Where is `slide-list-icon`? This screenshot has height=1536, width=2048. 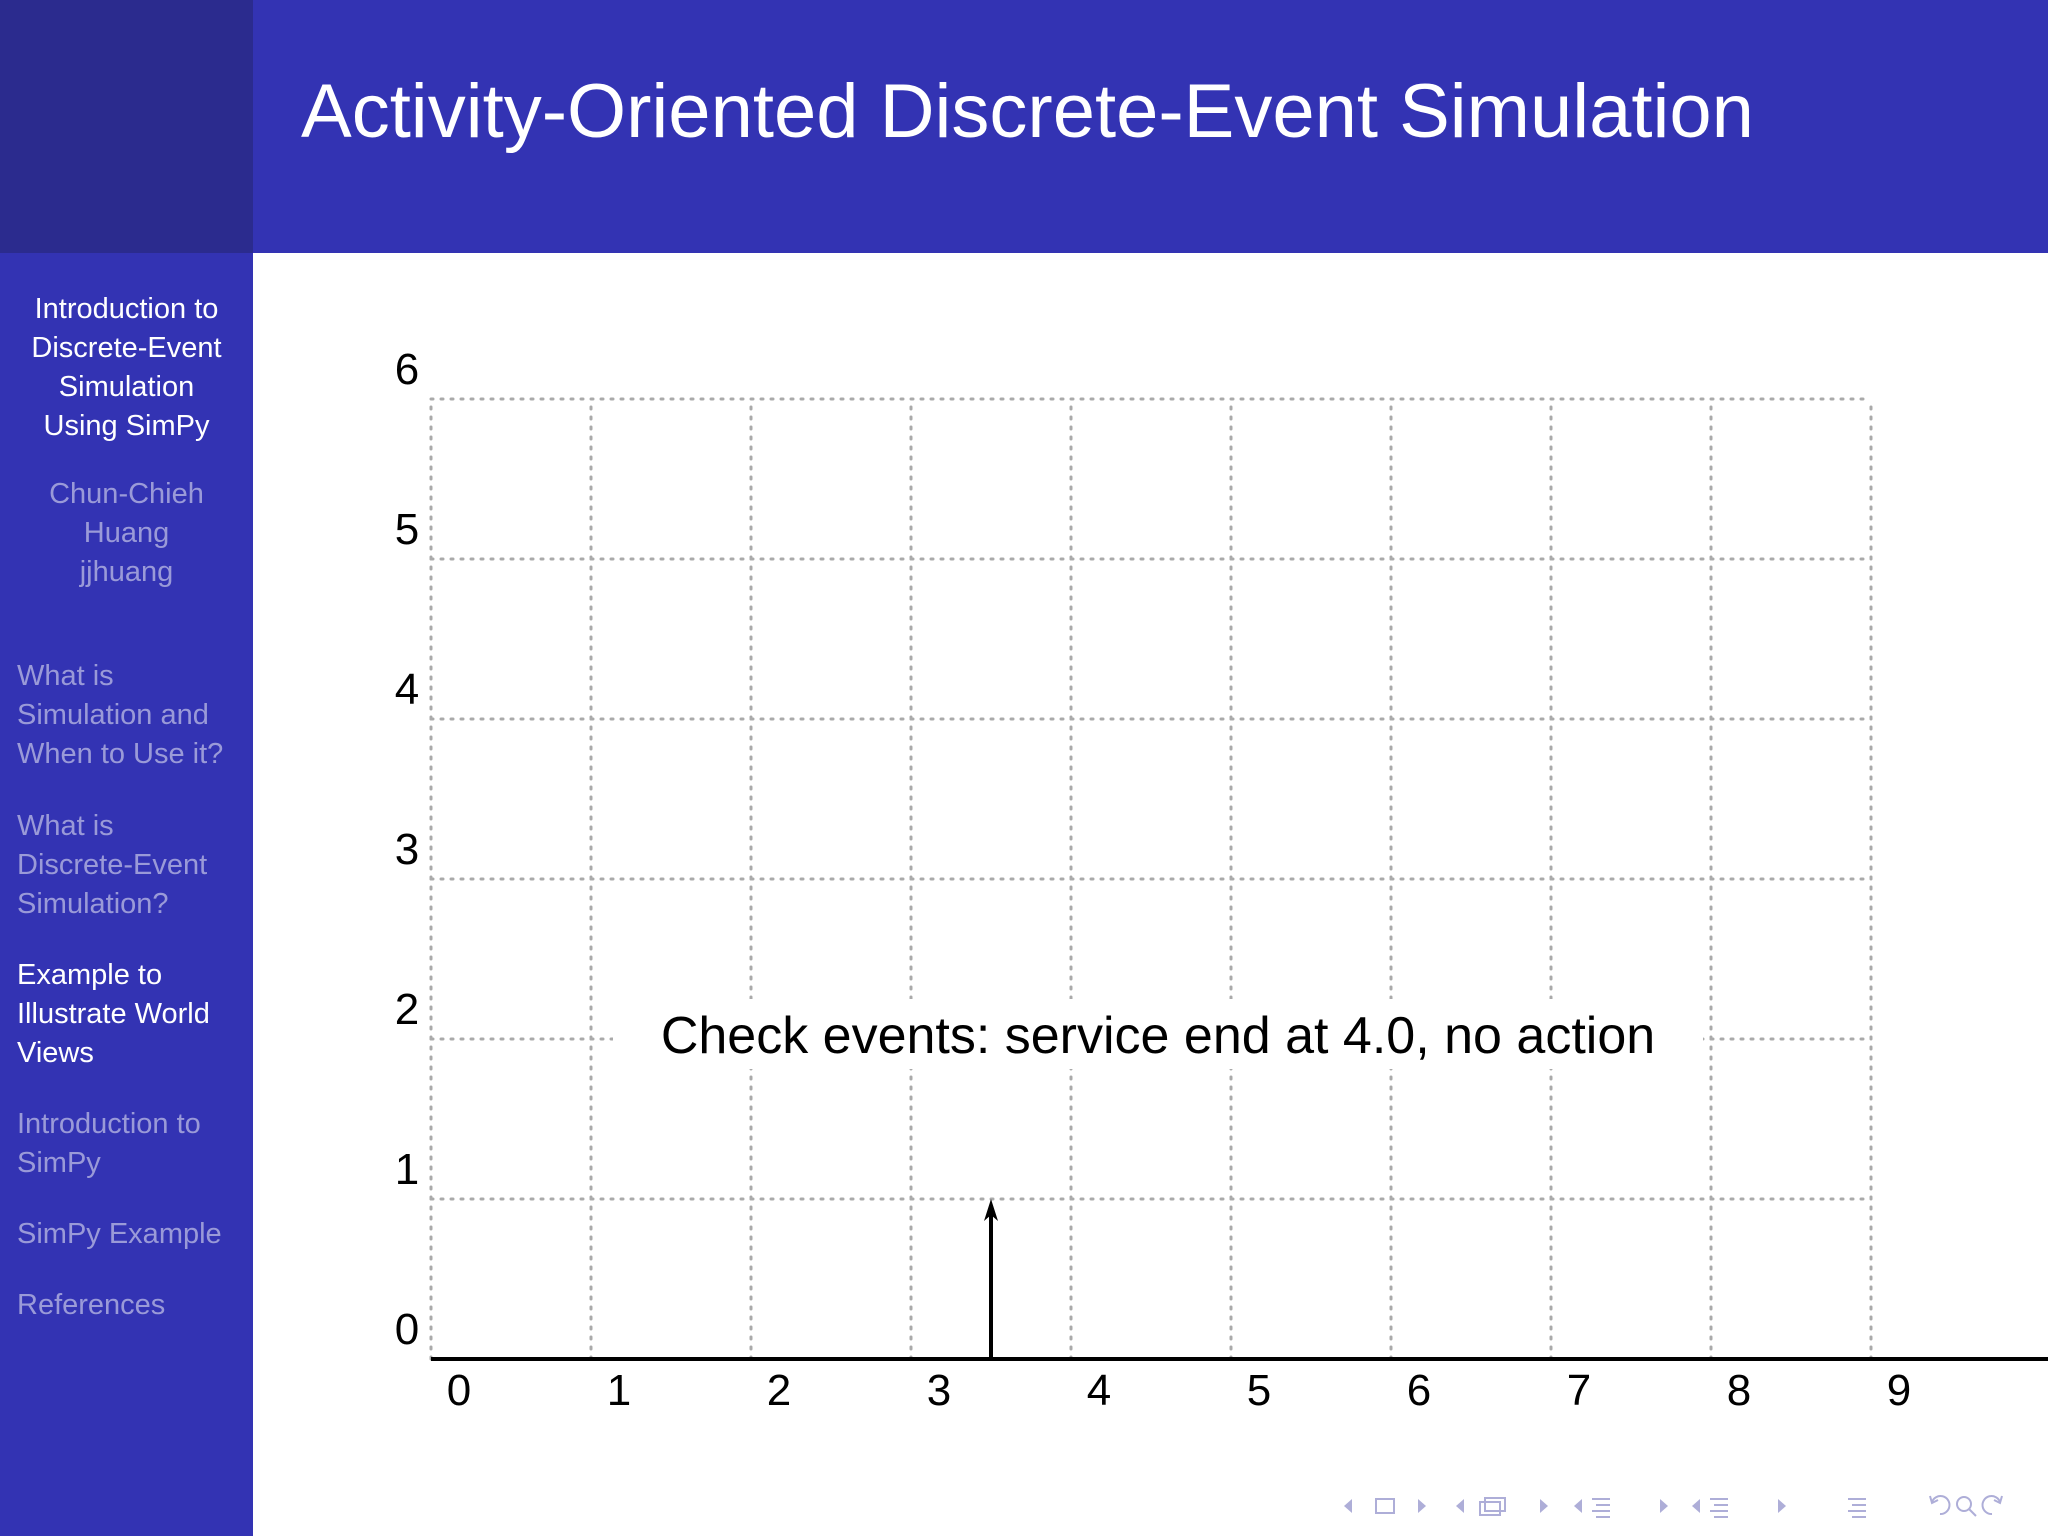 slide-list-icon is located at coordinates (1719, 1508).